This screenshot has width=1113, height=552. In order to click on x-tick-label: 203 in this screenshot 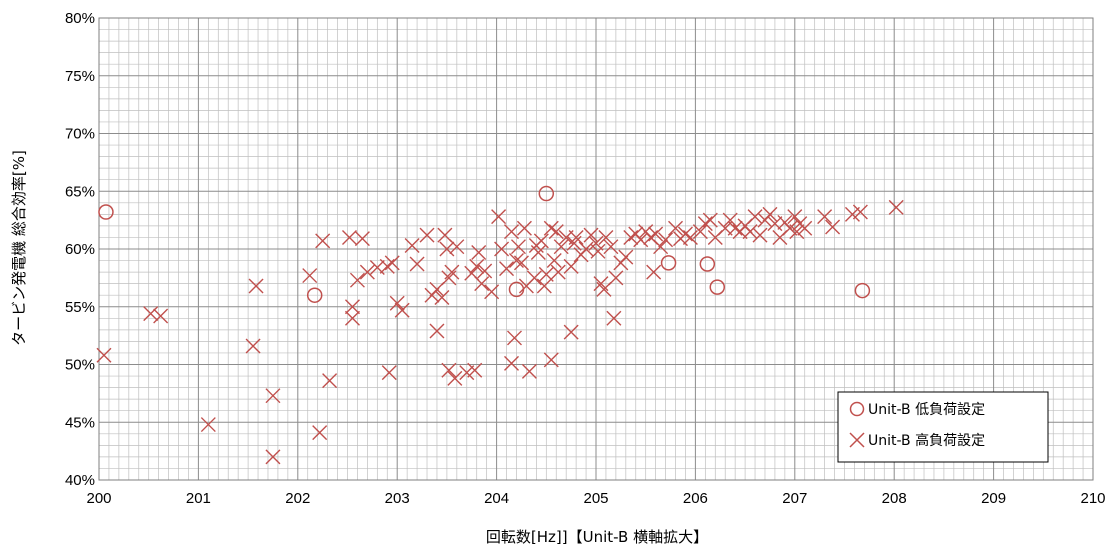, I will do `click(397, 498)`.